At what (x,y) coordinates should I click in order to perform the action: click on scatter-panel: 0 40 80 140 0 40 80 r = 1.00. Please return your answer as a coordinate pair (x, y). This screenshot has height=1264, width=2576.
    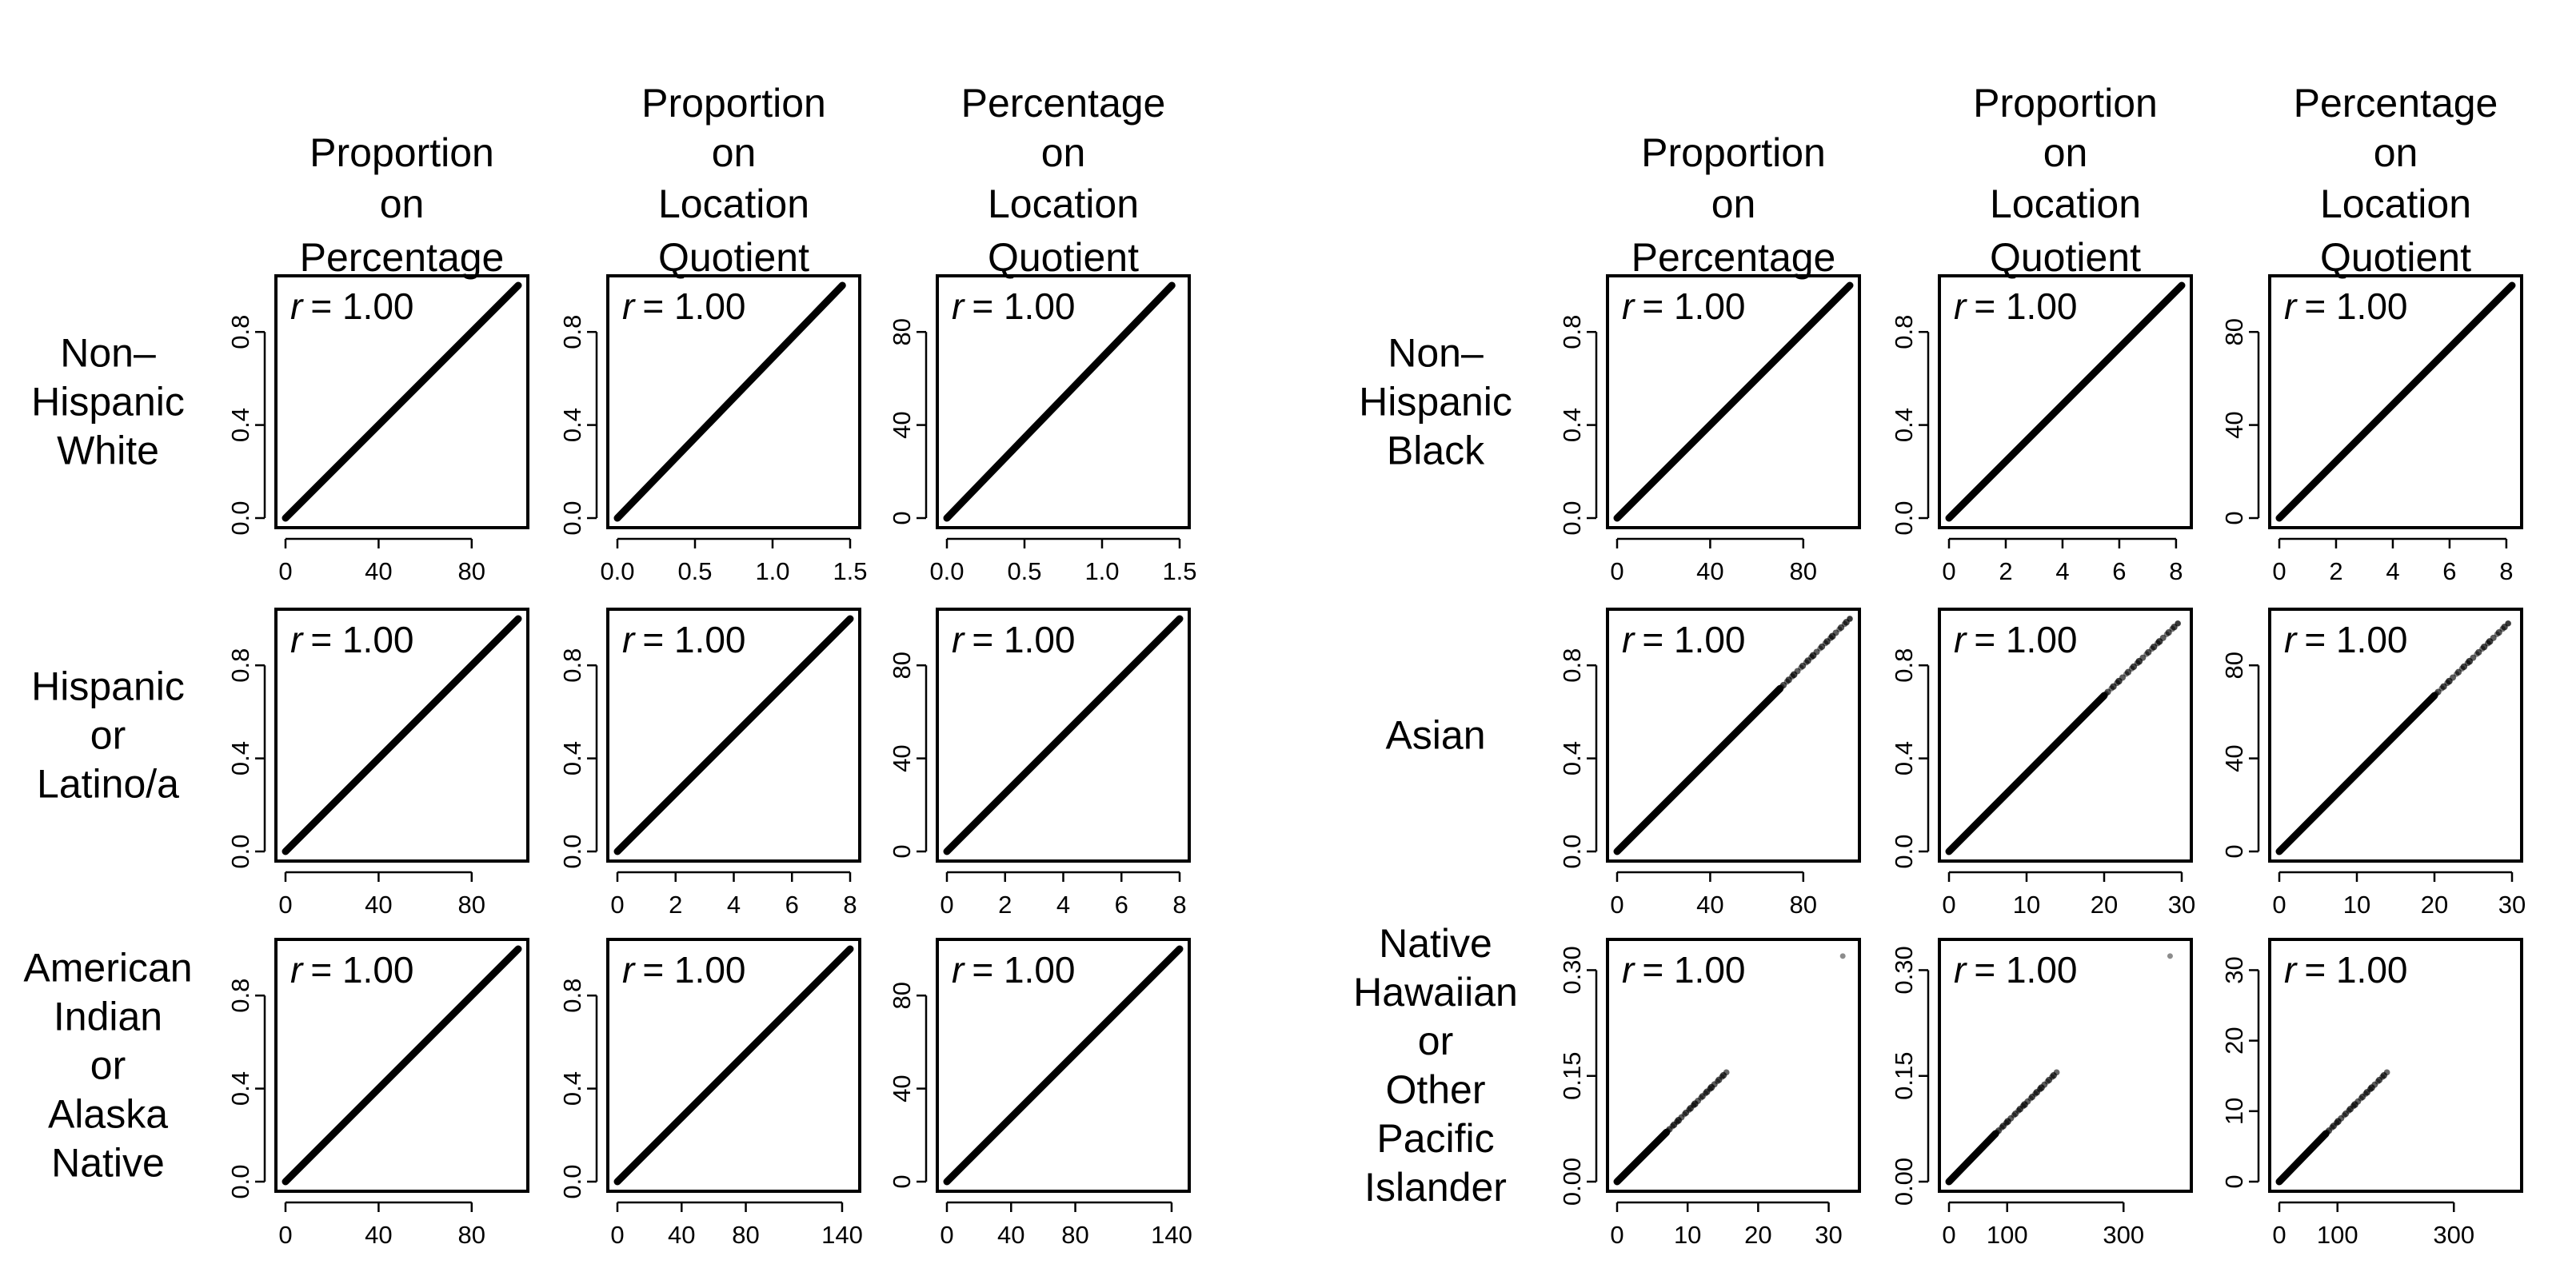
    Looking at the image, I should click on (1040, 1093).